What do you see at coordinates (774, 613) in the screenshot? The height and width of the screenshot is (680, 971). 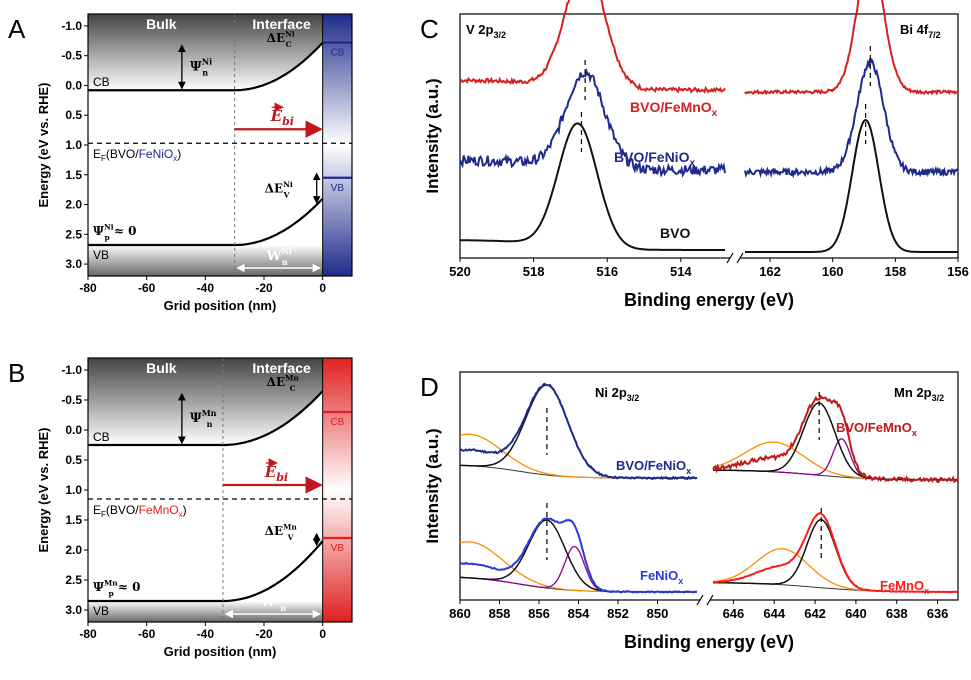 I see `x-tick-label: 644` at bounding box center [774, 613].